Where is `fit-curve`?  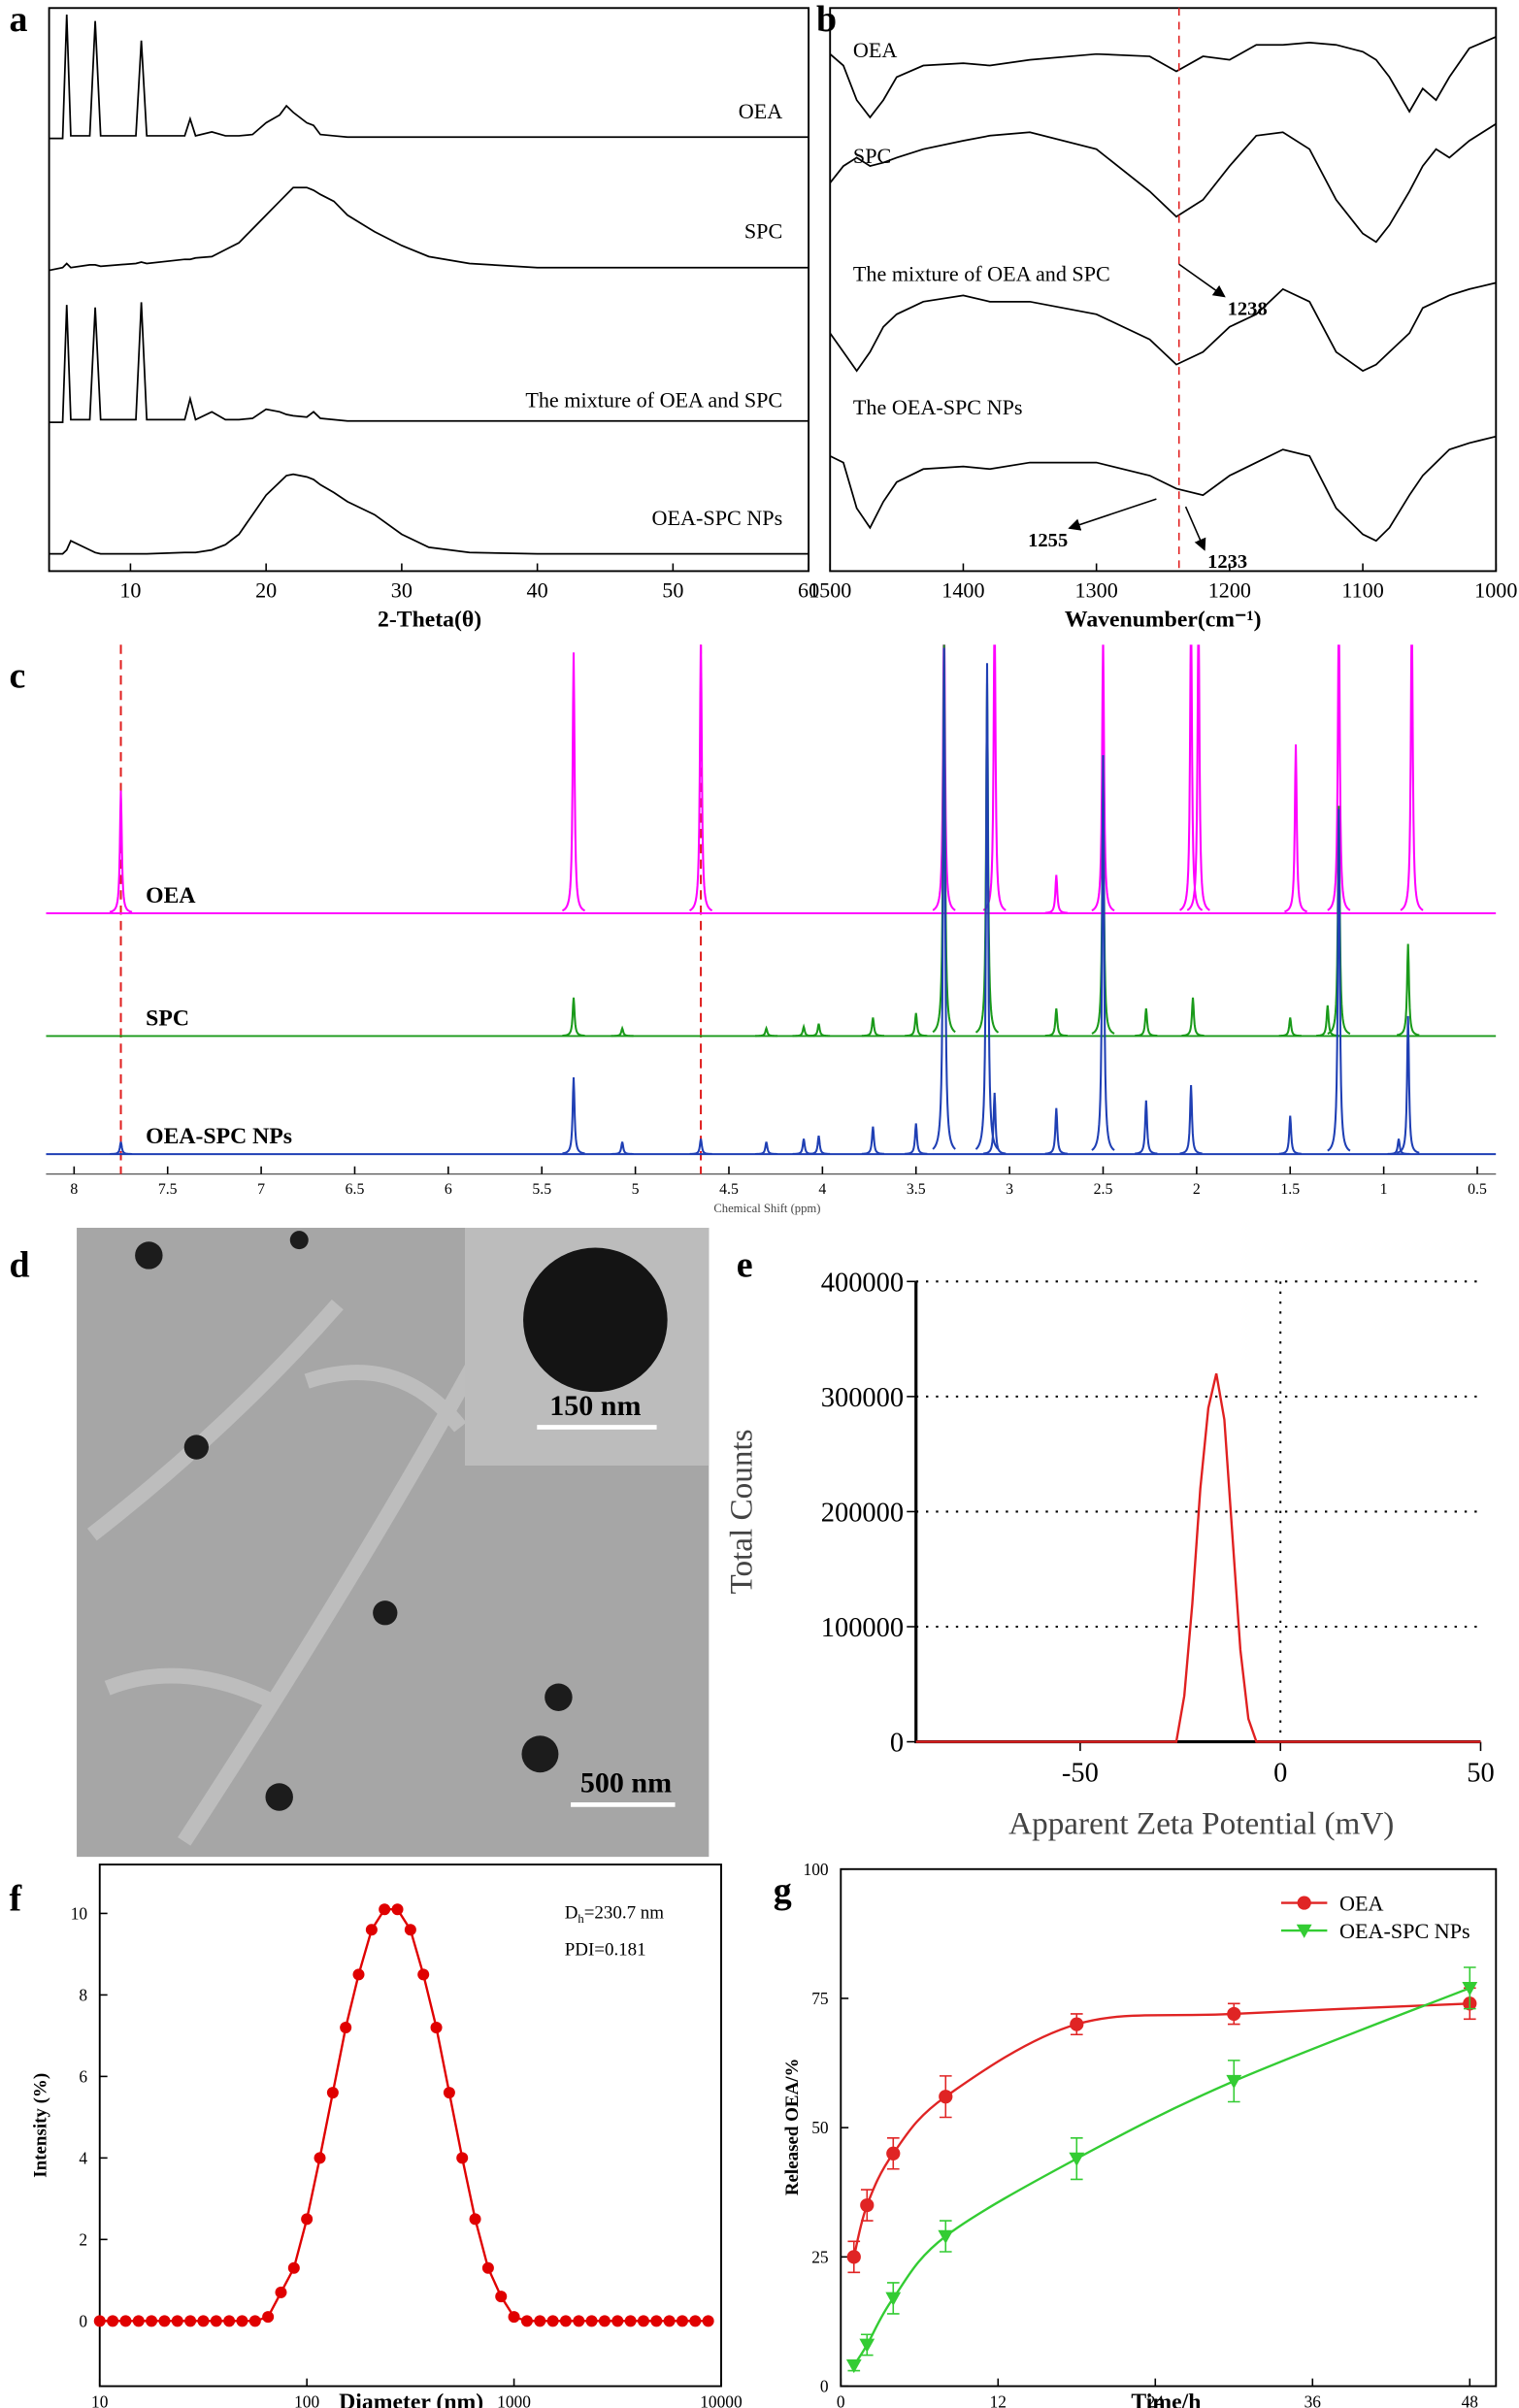
fit-curve is located at coordinates (1161, 2130).